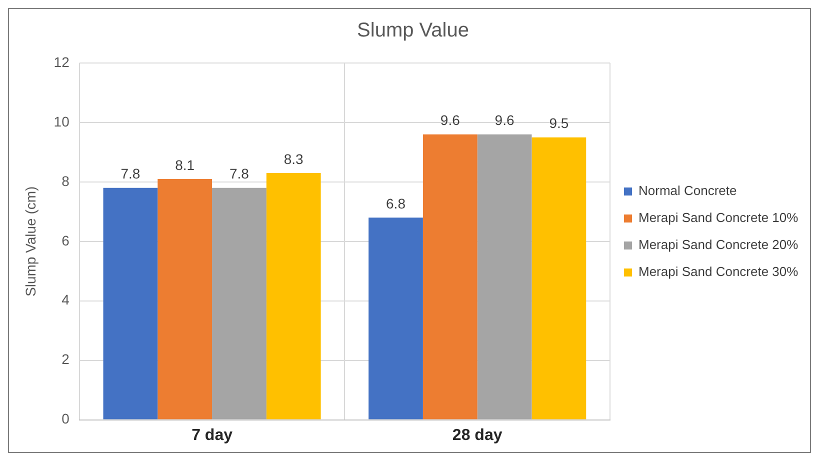 The width and height of the screenshot is (821, 463). What do you see at coordinates (718, 218) in the screenshot?
I see `legend-label: Merapi Sand Concrete 10%` at bounding box center [718, 218].